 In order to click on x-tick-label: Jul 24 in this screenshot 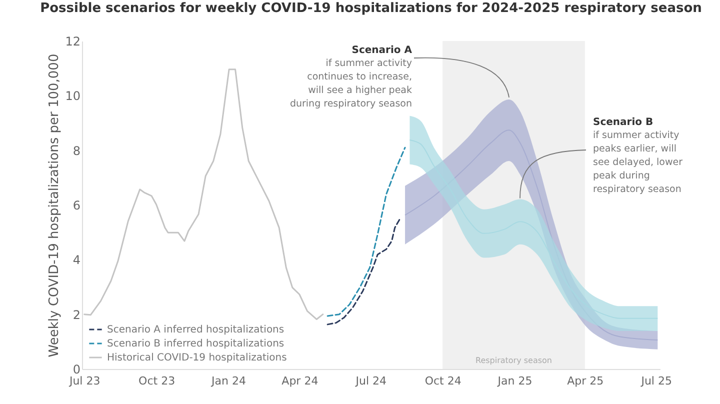, I will do `click(370, 381)`.